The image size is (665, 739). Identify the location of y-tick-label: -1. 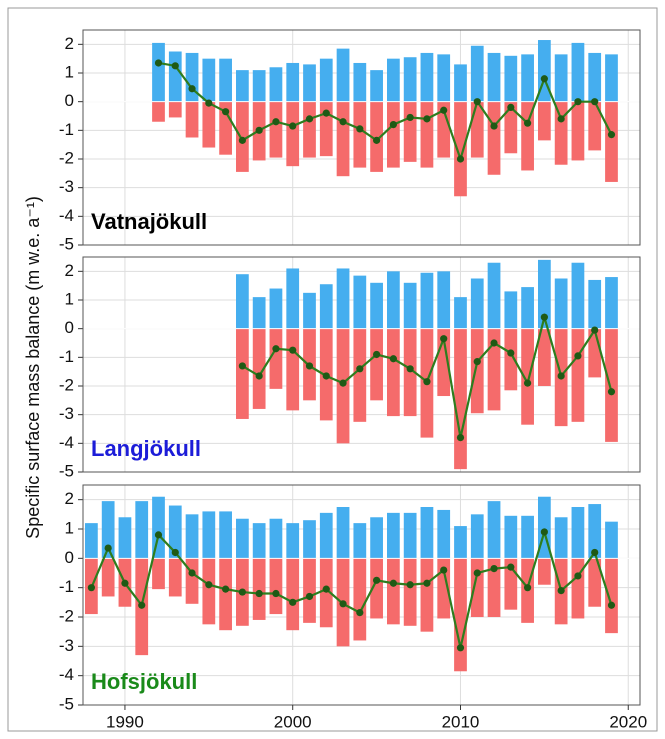
(66, 129).